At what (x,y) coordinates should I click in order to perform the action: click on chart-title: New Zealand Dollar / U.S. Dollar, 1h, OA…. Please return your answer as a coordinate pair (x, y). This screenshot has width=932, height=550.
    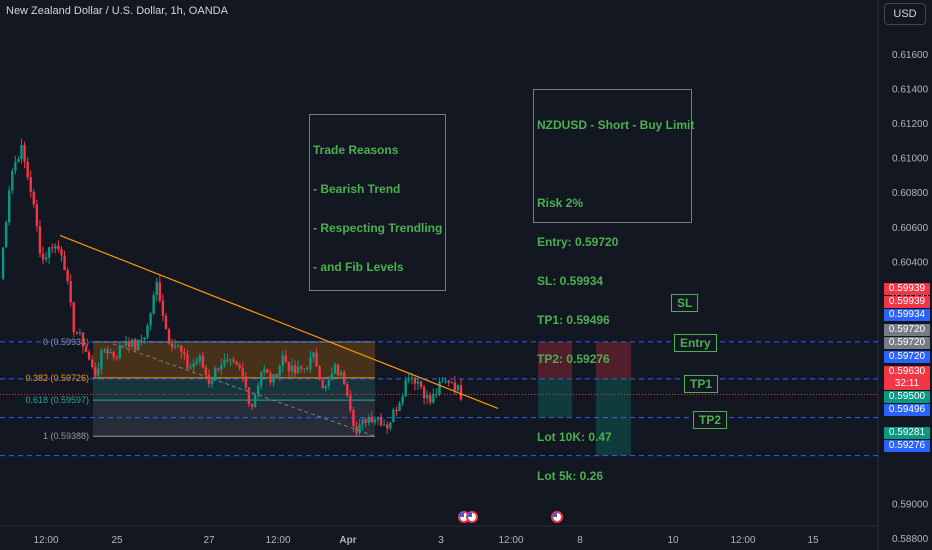
    Looking at the image, I should click on (117, 11).